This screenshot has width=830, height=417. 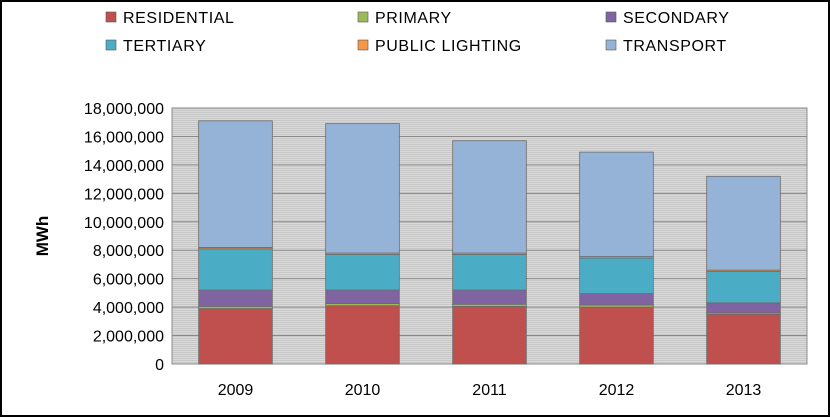 I want to click on x-tick-label: 2011, so click(x=489, y=390).